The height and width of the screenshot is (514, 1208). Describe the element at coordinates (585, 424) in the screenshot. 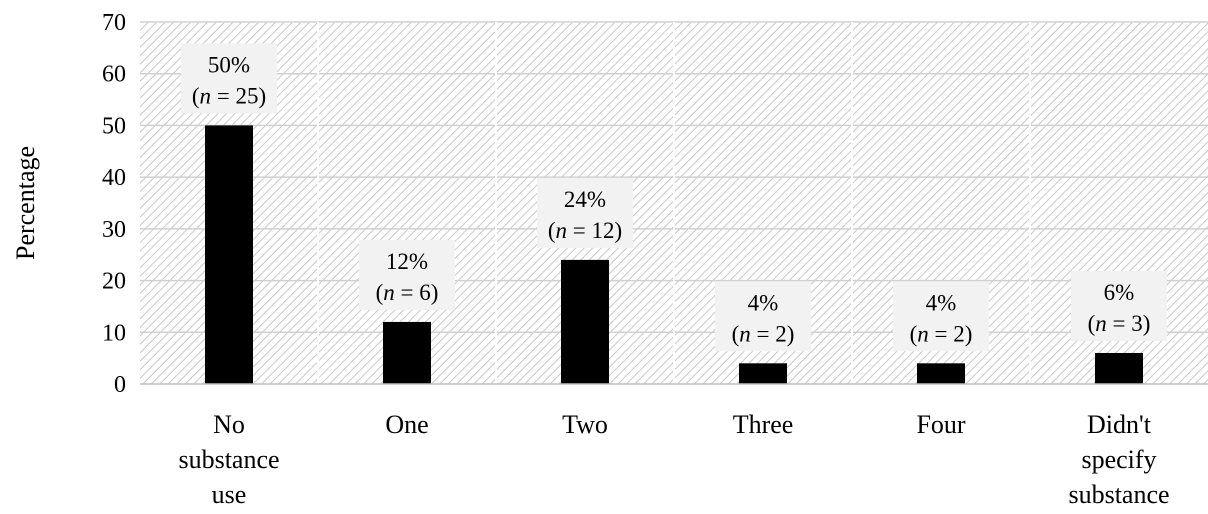

I see `x-category-label: Two` at that location.